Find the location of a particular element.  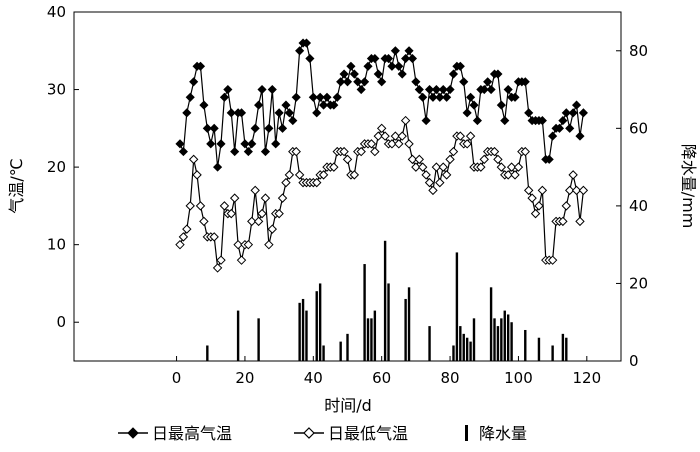

x-tick-label: 0 is located at coordinates (177, 378).